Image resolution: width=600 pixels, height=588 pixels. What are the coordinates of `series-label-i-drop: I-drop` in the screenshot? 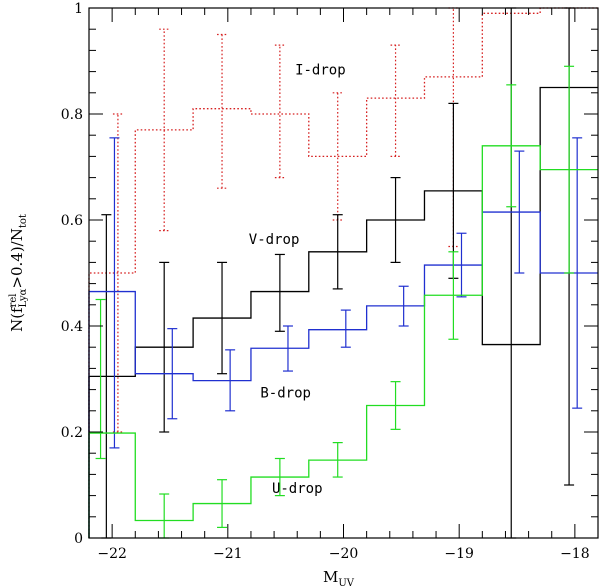 It's located at (320, 70).